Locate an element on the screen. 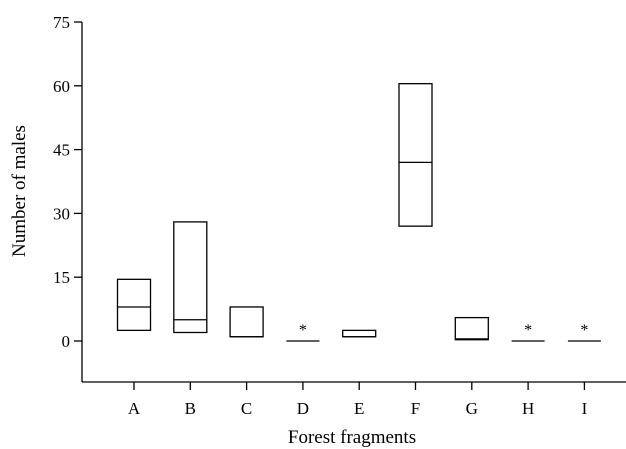 This screenshot has width=626, height=449. box-A is located at coordinates (134, 305).